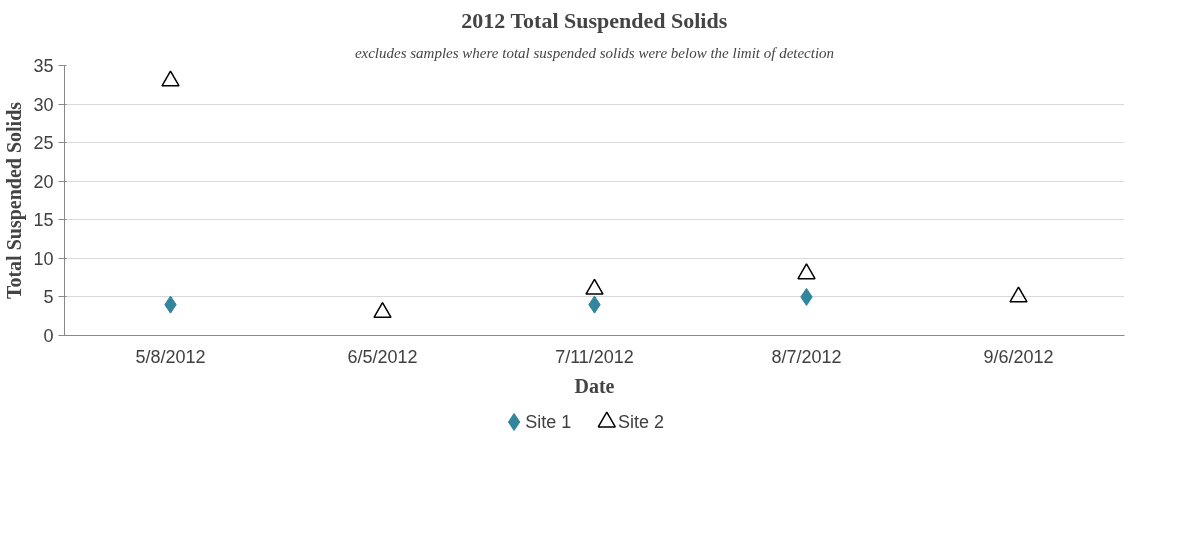 Image resolution: width=1188 pixels, height=535 pixels. What do you see at coordinates (43, 66) in the screenshot?
I see `y-tick-label: 35` at bounding box center [43, 66].